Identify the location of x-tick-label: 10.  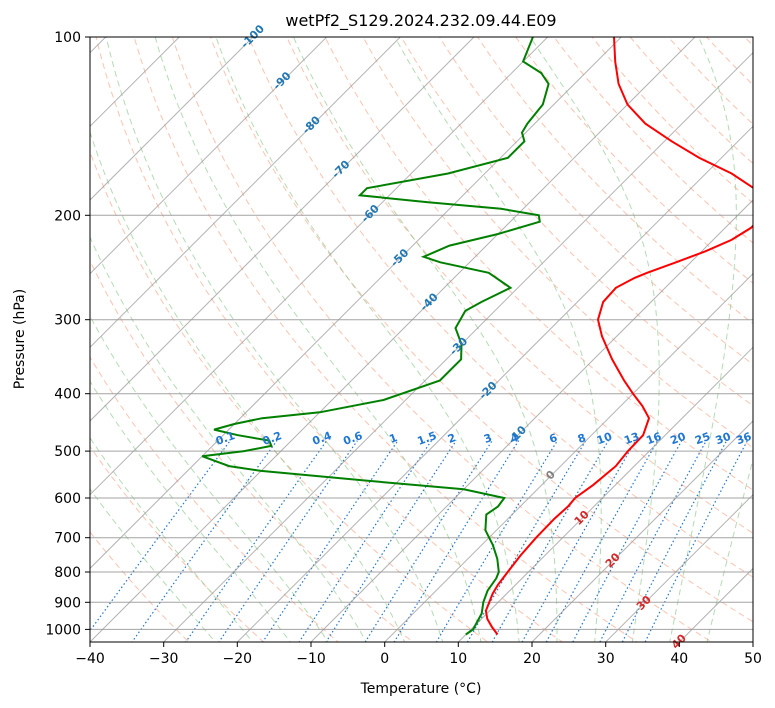
(458, 659).